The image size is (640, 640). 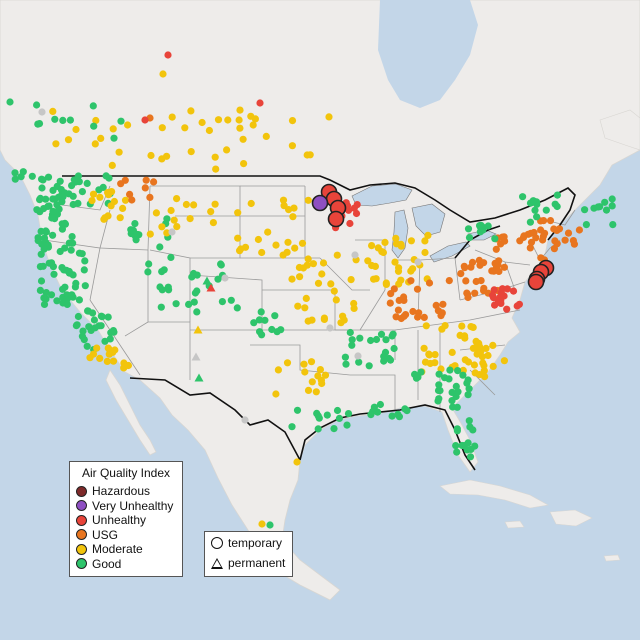 I want to click on legend-row-permanent: permanent, so click(x=248, y=563).